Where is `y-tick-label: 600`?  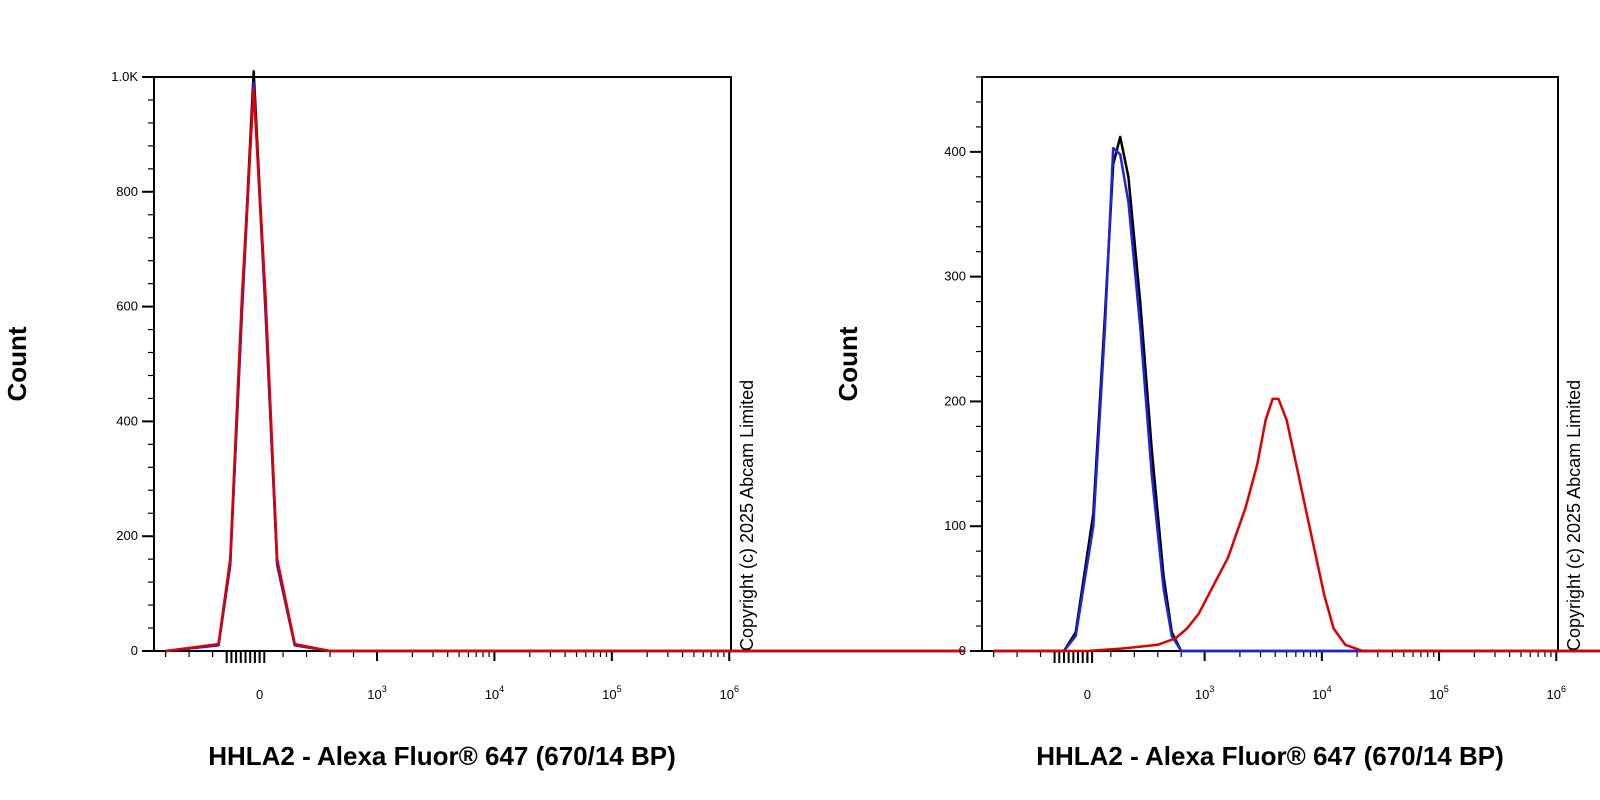
y-tick-label: 600 is located at coordinates (127, 306).